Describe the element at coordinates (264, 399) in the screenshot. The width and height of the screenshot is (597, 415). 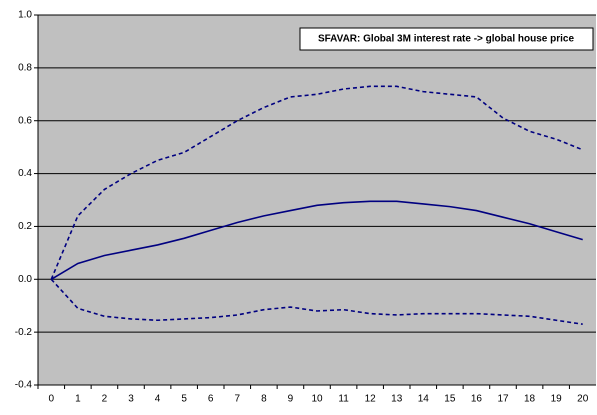
I see `x-tick-label: 8` at that location.